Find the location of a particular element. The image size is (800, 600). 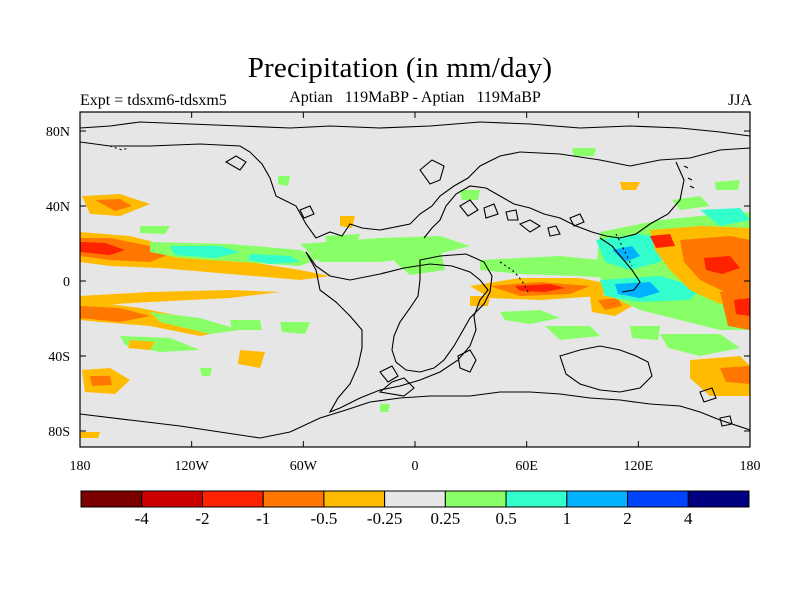

x-tick-label: 60E is located at coordinates (526, 466).